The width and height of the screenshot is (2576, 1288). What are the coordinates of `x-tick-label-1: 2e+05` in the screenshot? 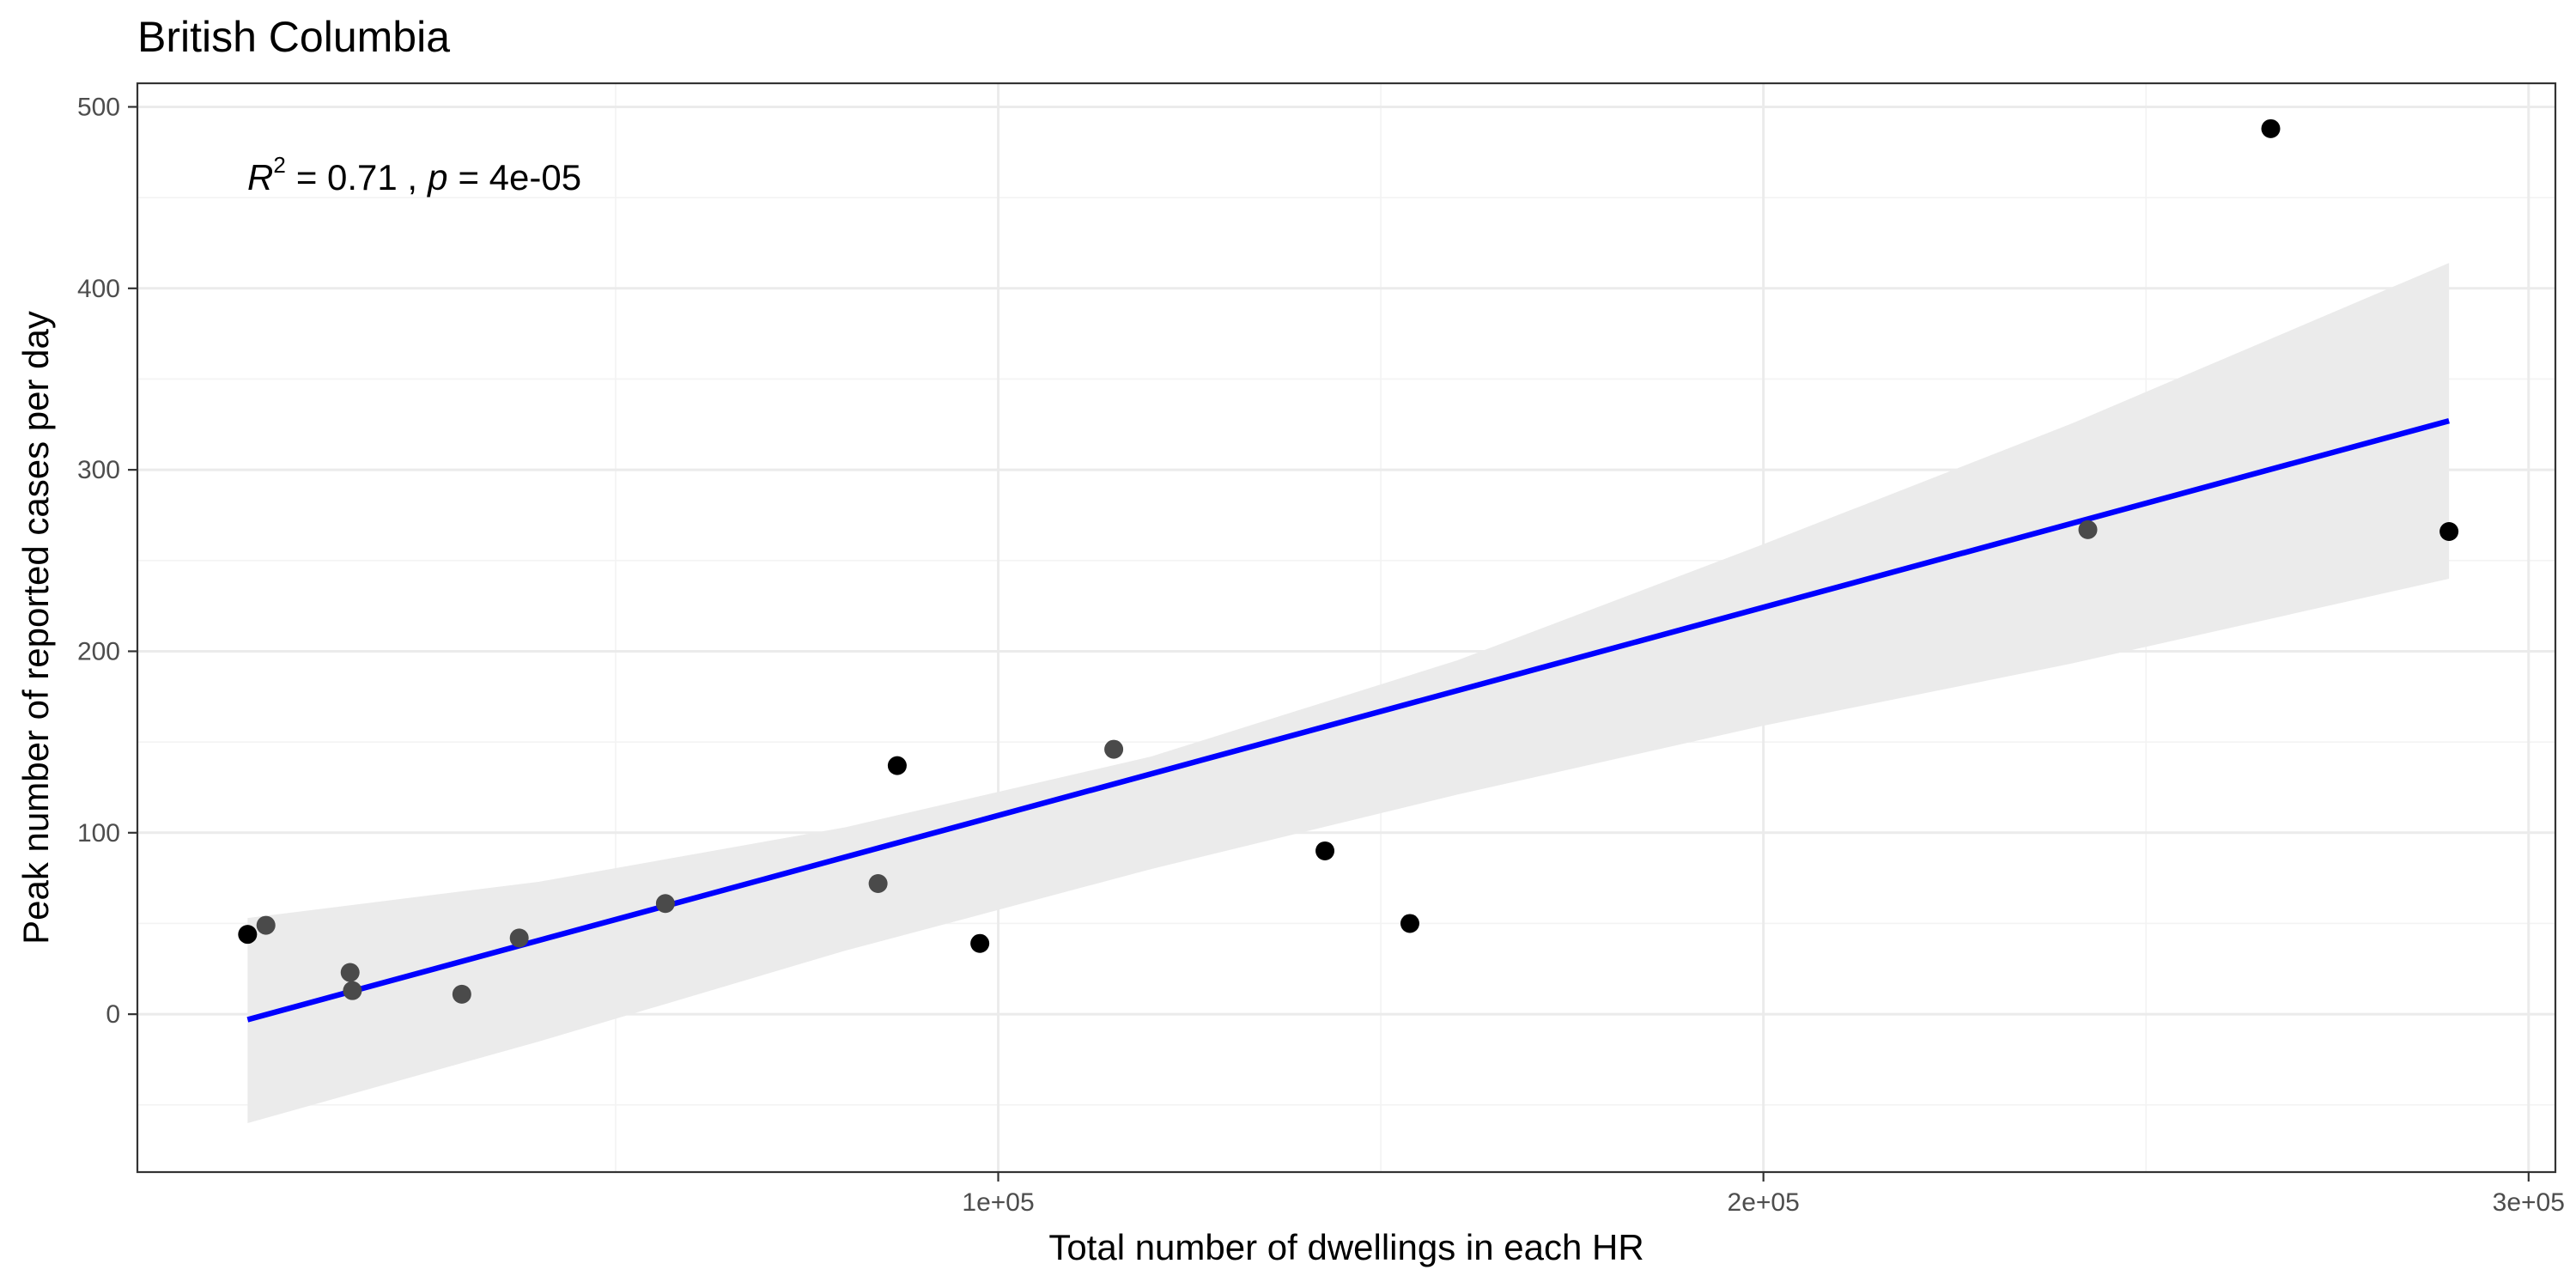 It's located at (1764, 1202).